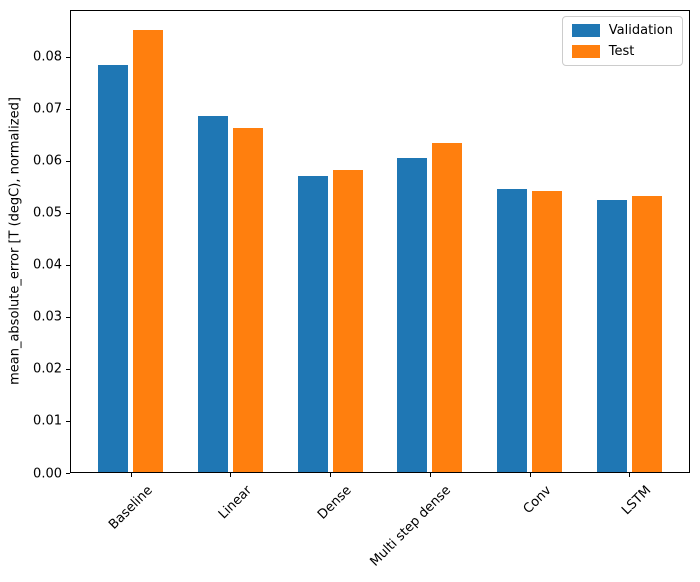 Image resolution: width=700 pixels, height=582 pixels. What do you see at coordinates (213, 294) in the screenshot?
I see `bar-validation-linear` at bounding box center [213, 294].